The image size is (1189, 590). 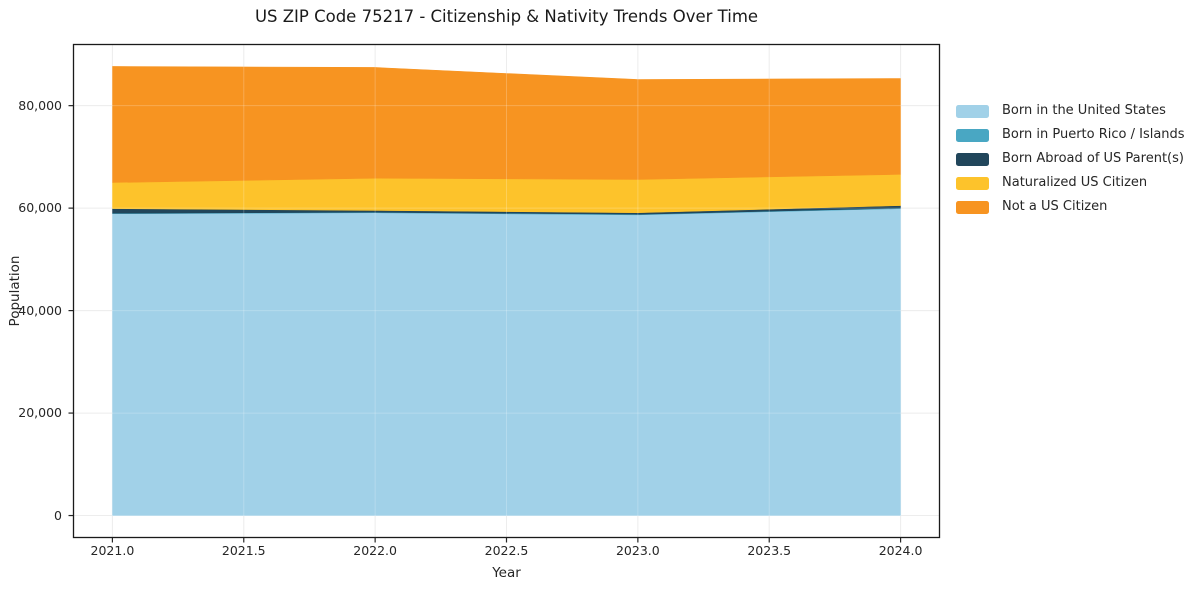 I want to click on legend-item: Born Abroad of US Parent(s), so click(x=1070, y=159).